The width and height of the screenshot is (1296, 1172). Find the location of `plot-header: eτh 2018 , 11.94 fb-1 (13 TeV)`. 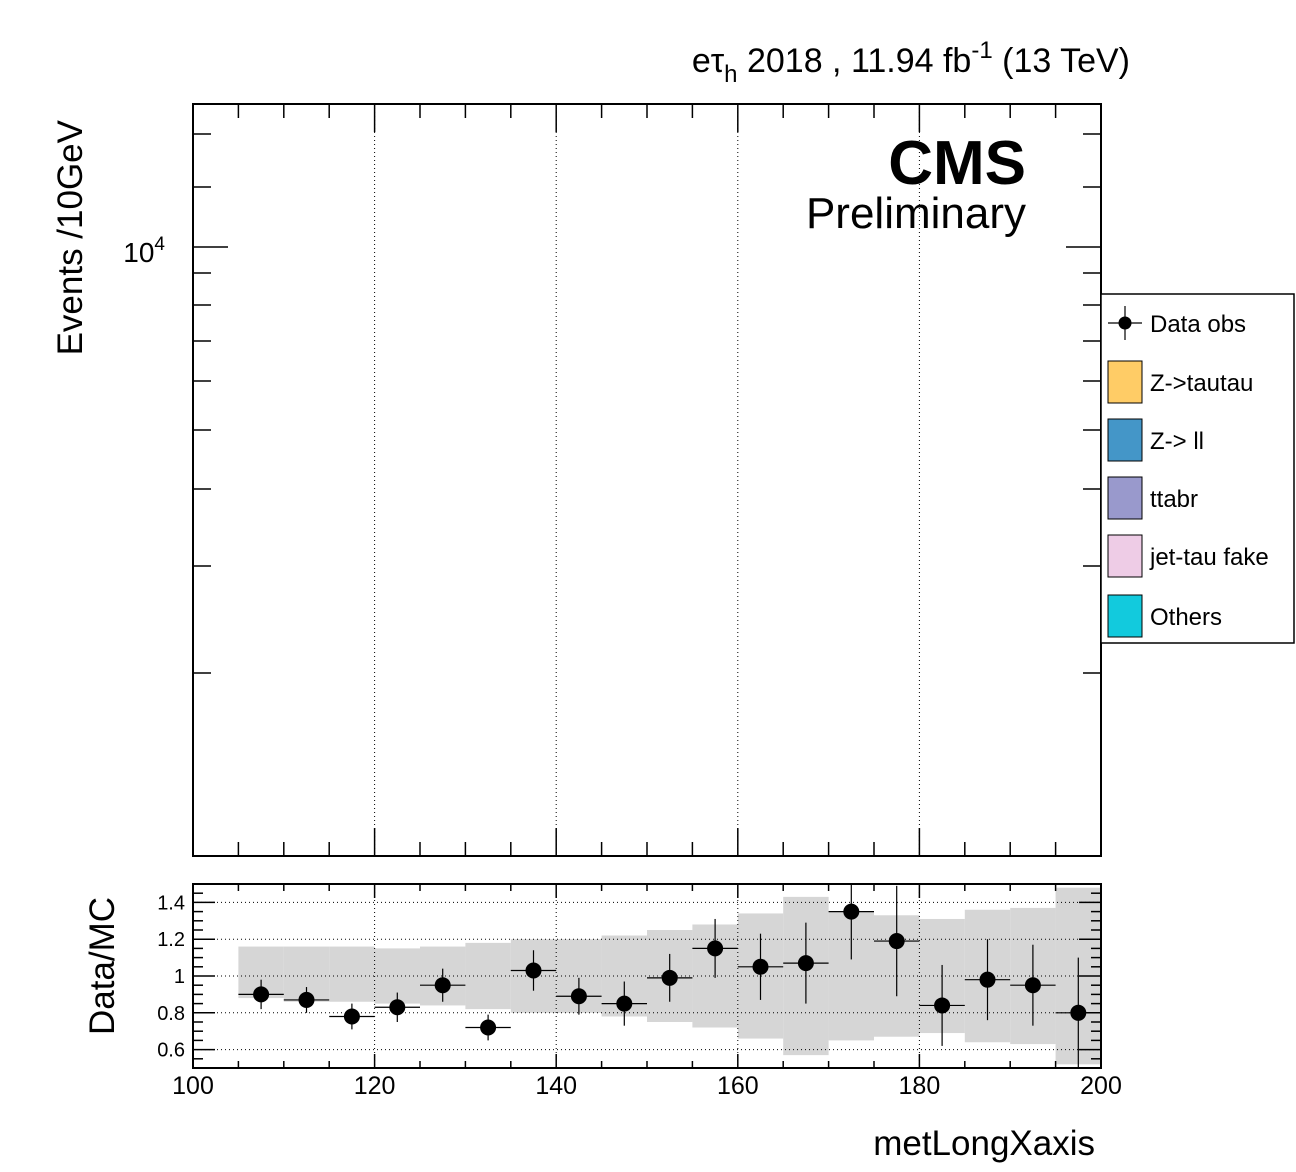

plot-header: eτh 2018 , 11.94 fb-1 (13 TeV) is located at coordinates (911, 62).